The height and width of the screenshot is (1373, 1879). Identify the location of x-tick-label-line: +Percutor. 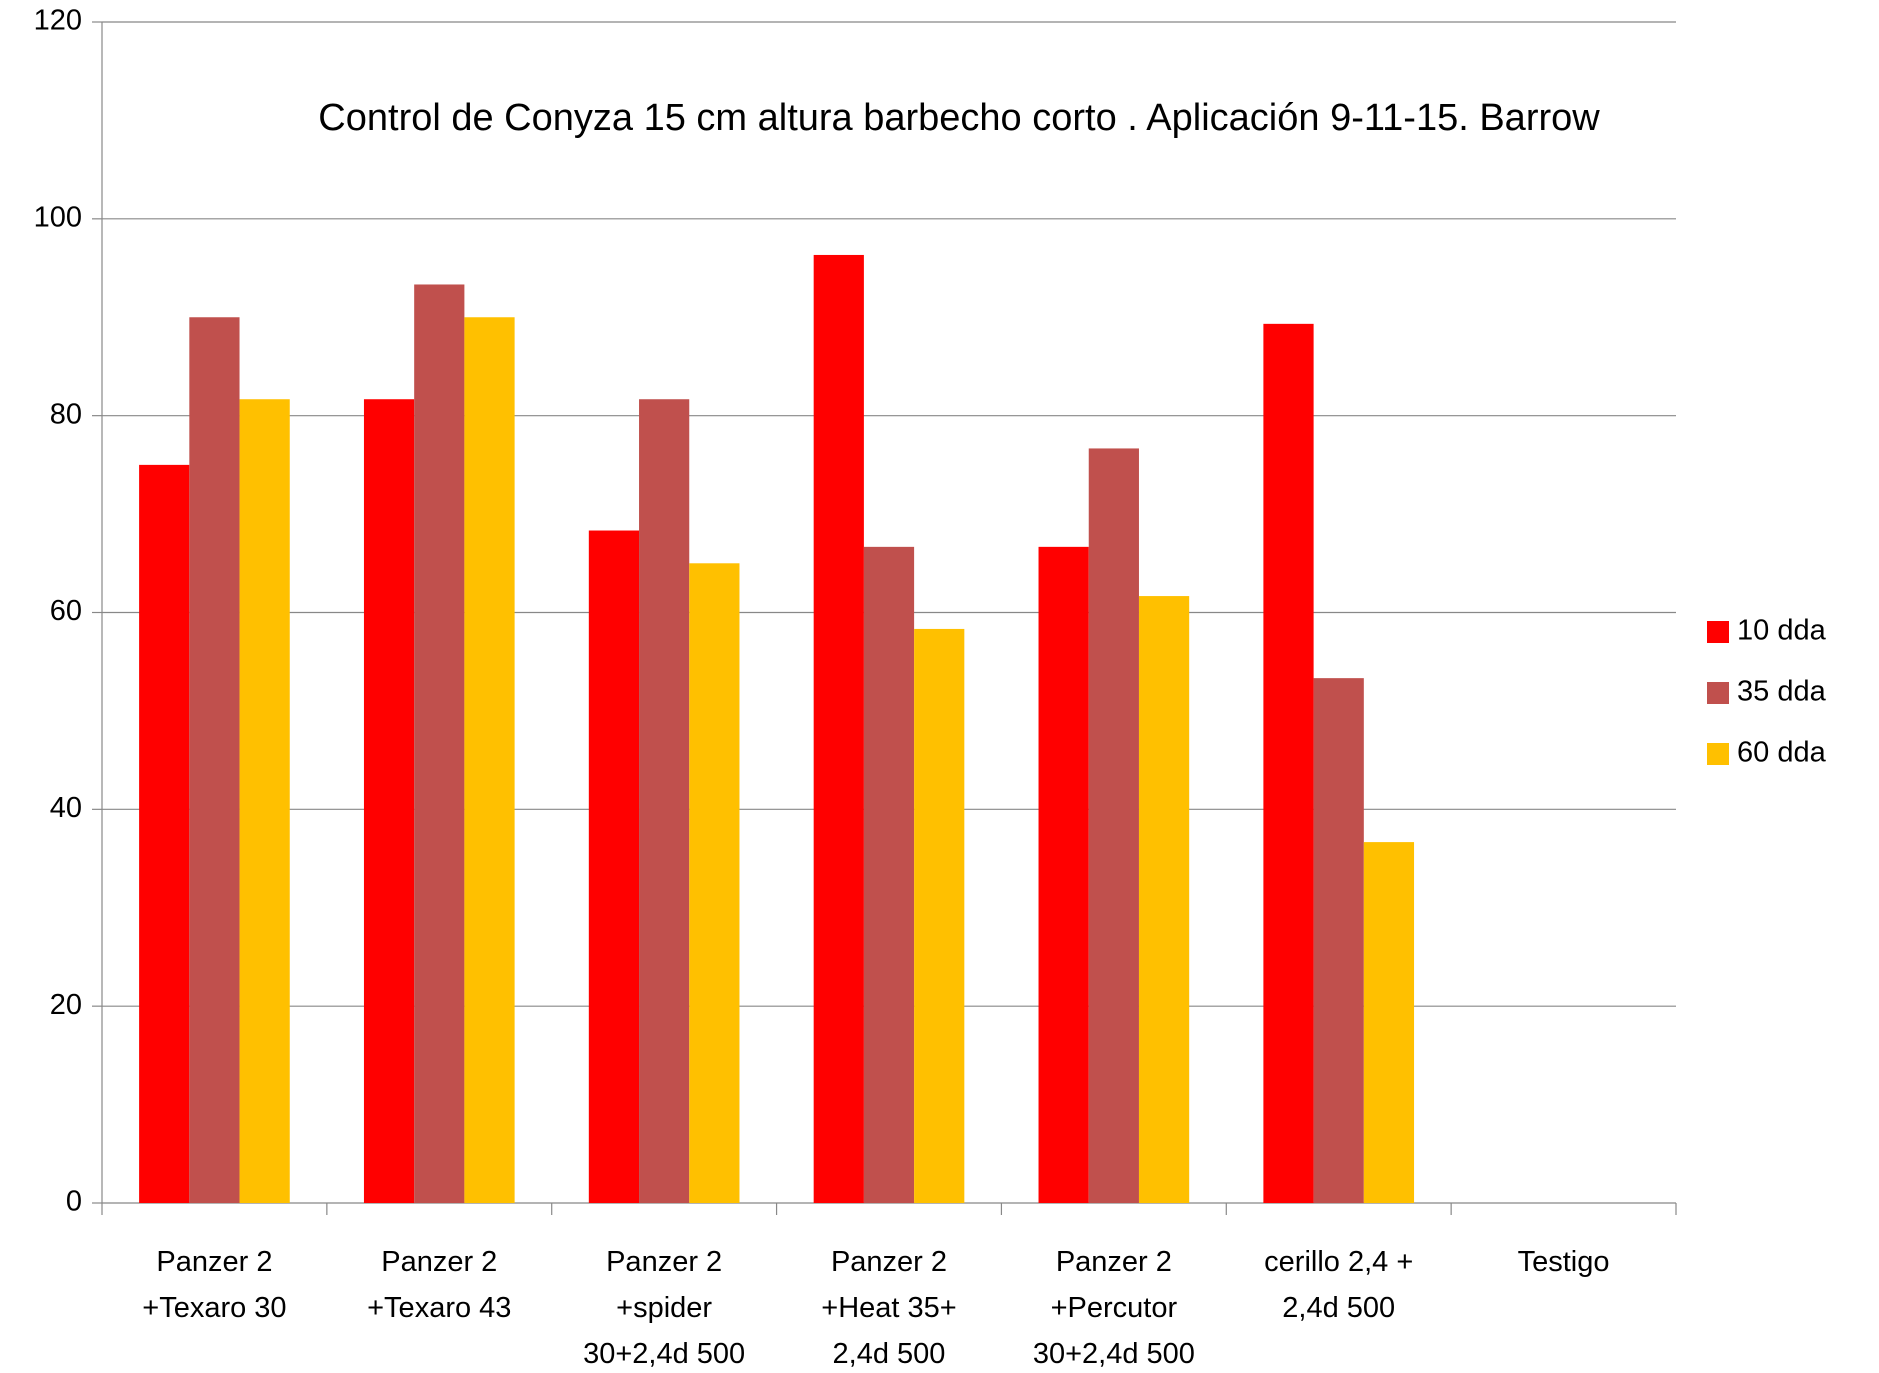
(1114, 1308).